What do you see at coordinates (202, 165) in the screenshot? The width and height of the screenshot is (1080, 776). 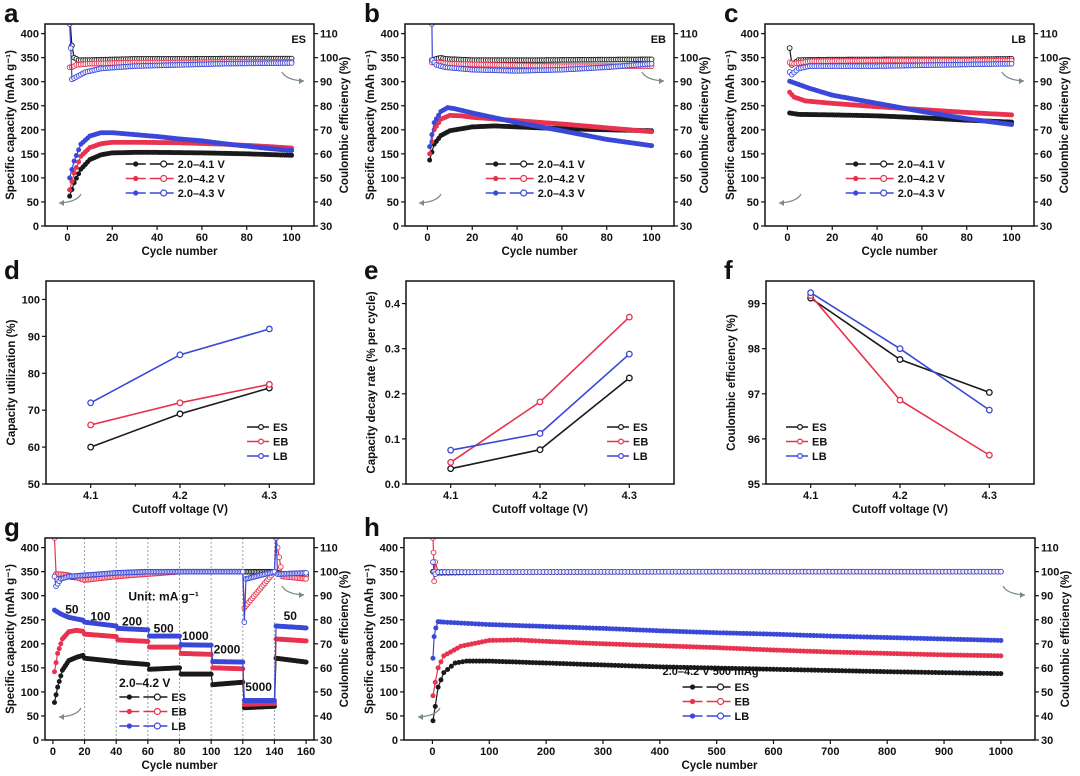 I see `legend-label: 2.0–4.1 V` at bounding box center [202, 165].